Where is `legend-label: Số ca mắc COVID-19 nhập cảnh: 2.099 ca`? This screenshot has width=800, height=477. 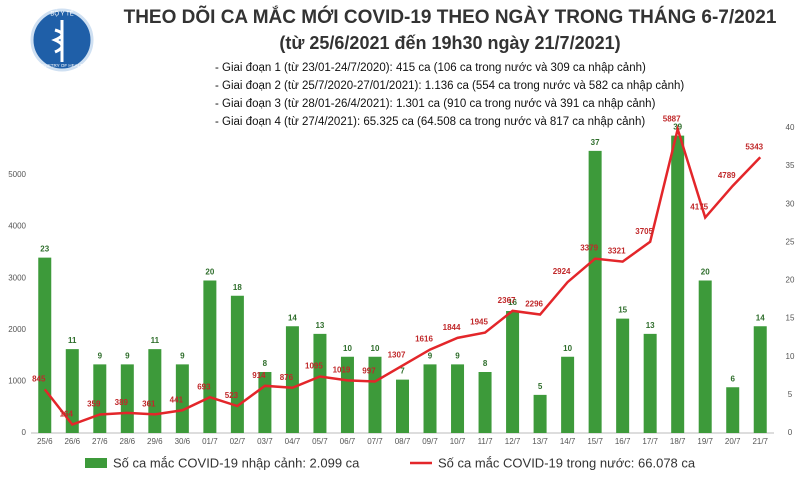
legend-label: Số ca mắc COVID-19 nhập cảnh: 2.099 ca is located at coordinates (236, 462).